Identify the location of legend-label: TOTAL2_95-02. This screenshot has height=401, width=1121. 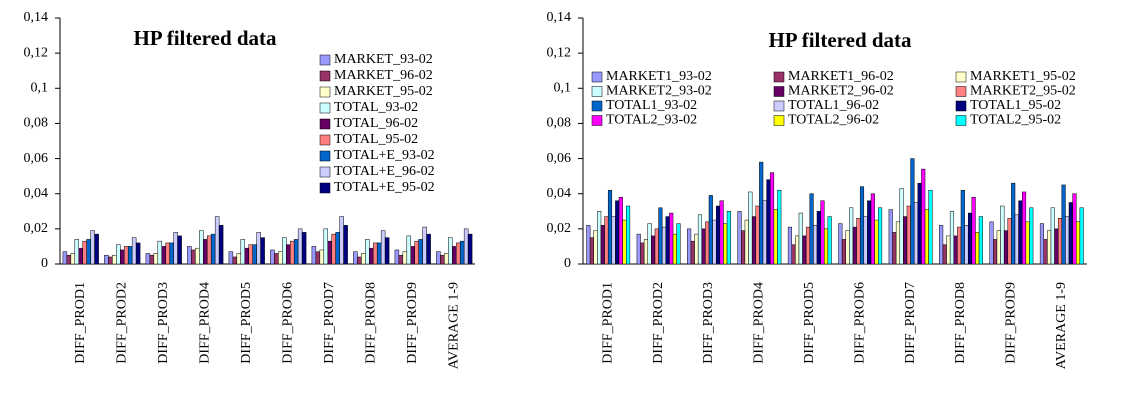
(1015, 120).